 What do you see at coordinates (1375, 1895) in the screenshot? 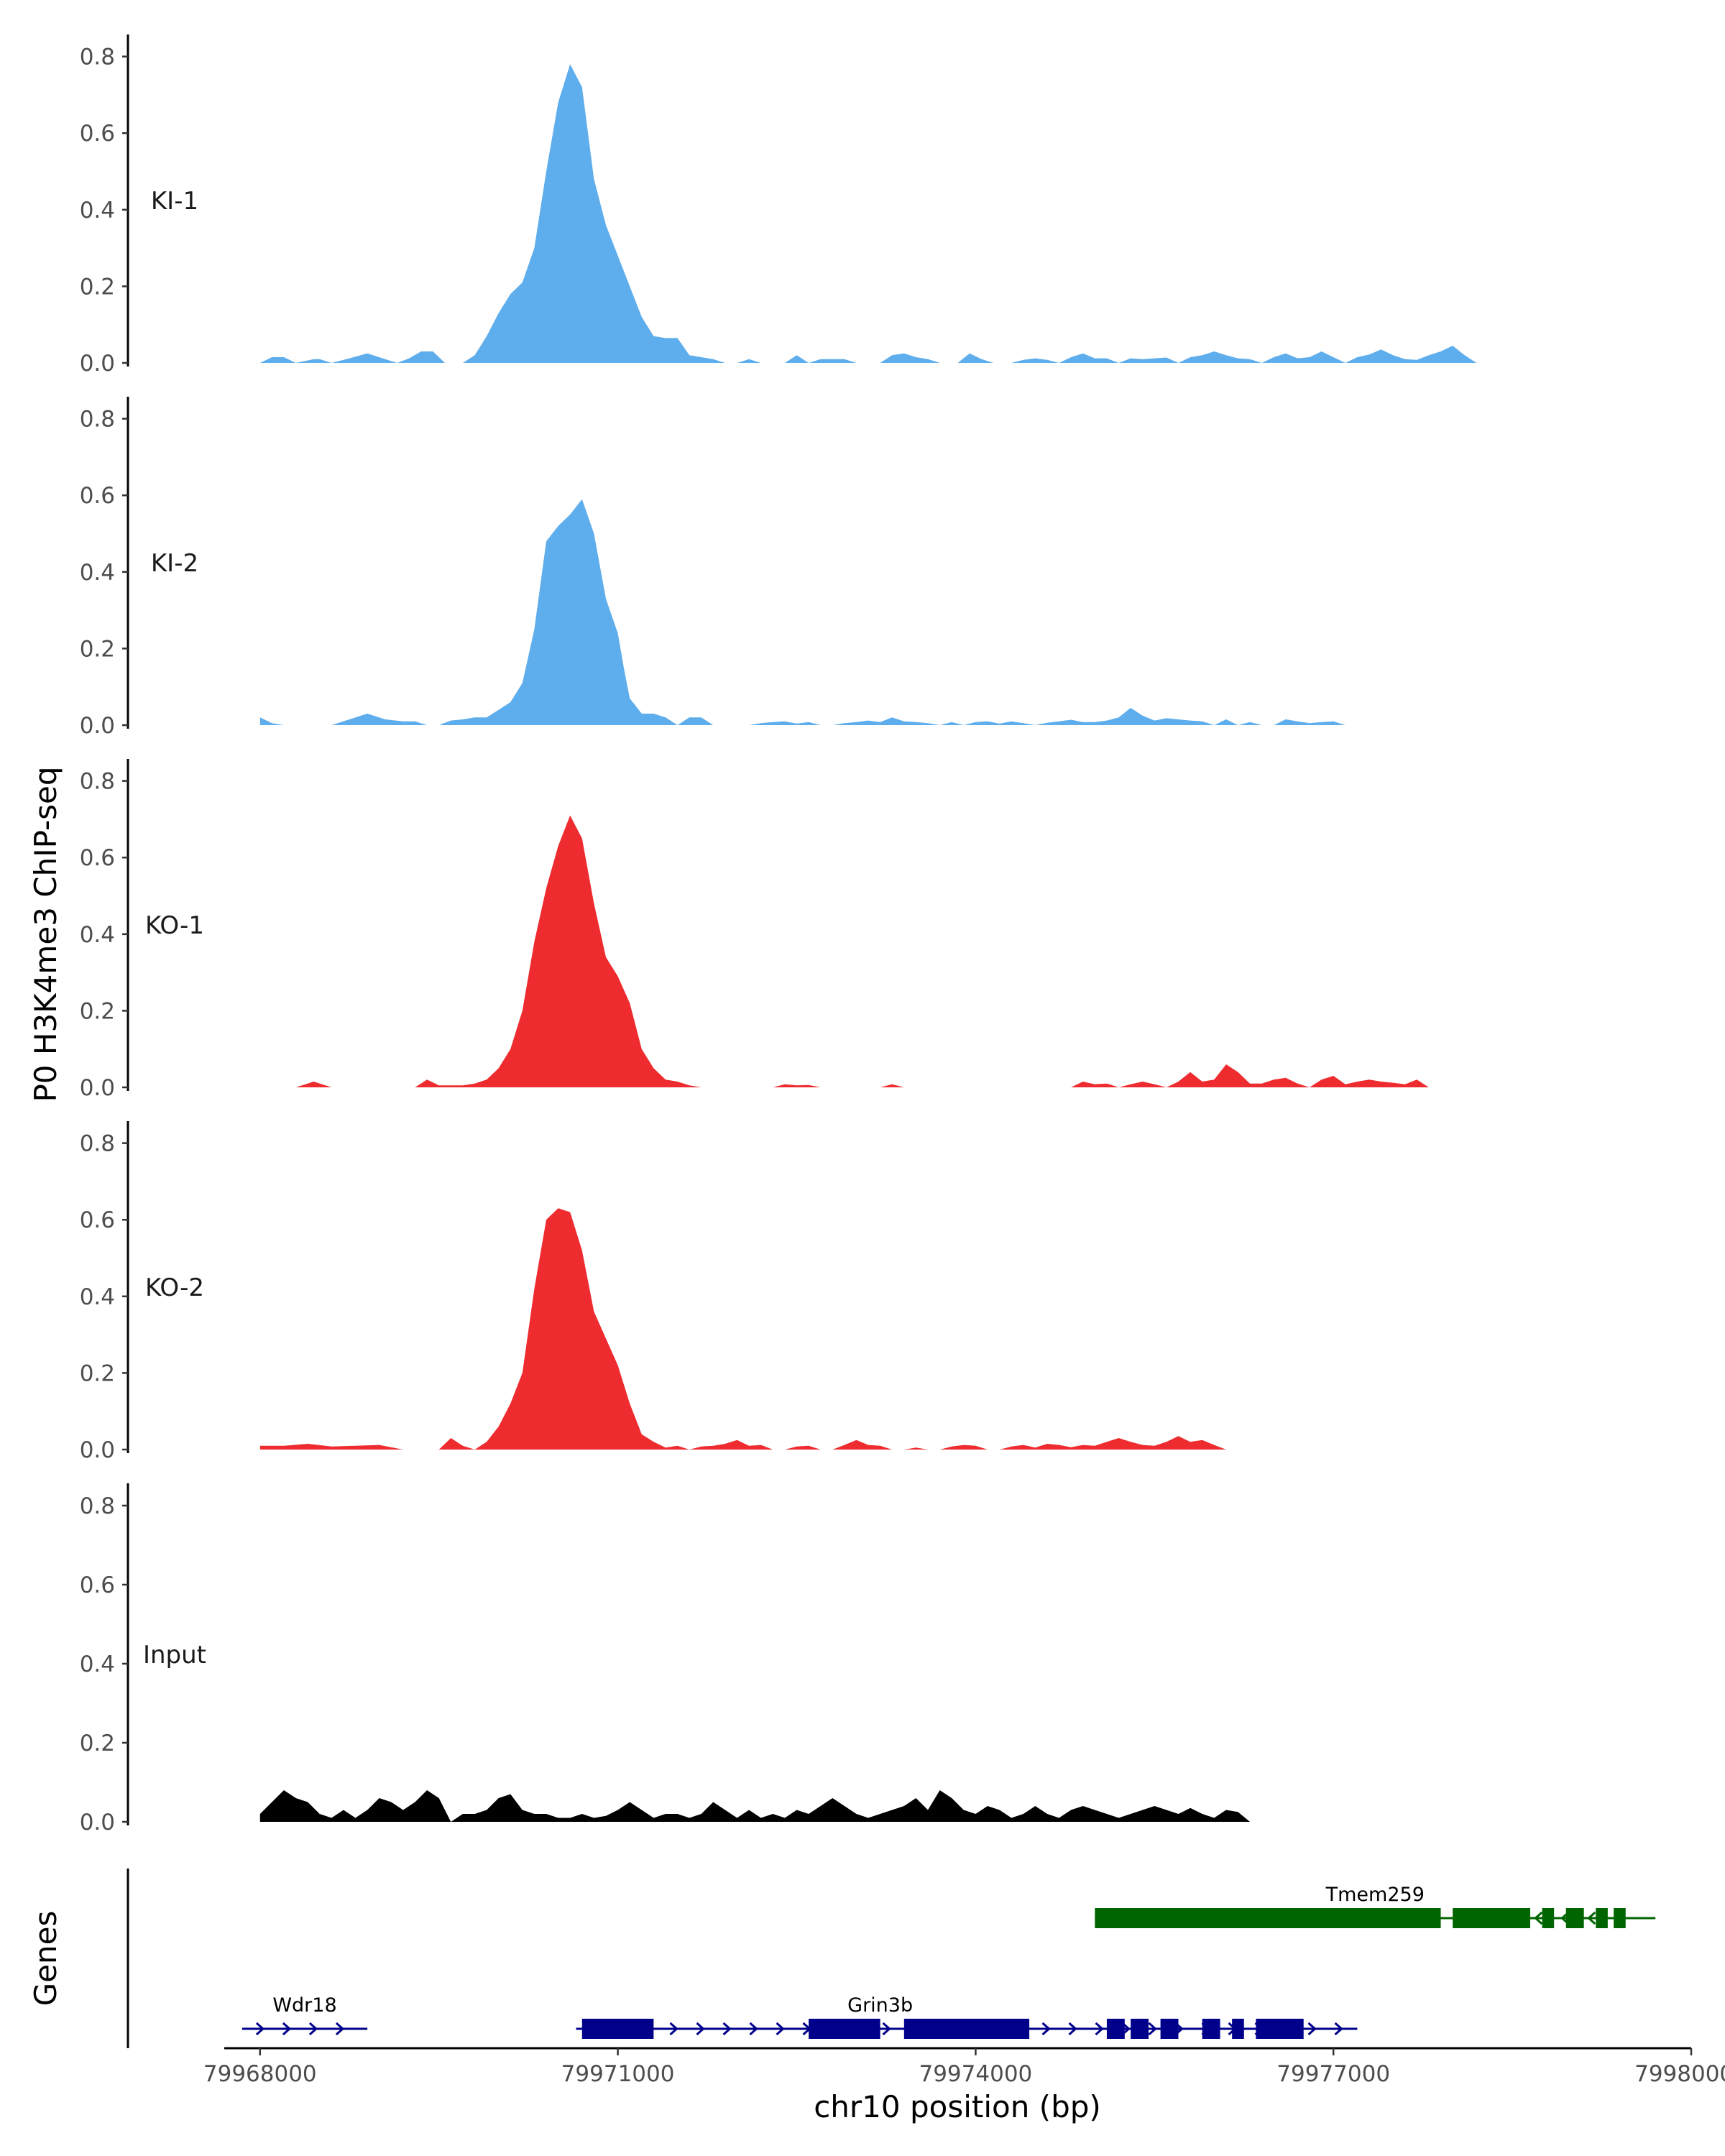
I see `gene-label: Tmem259` at bounding box center [1375, 1895].